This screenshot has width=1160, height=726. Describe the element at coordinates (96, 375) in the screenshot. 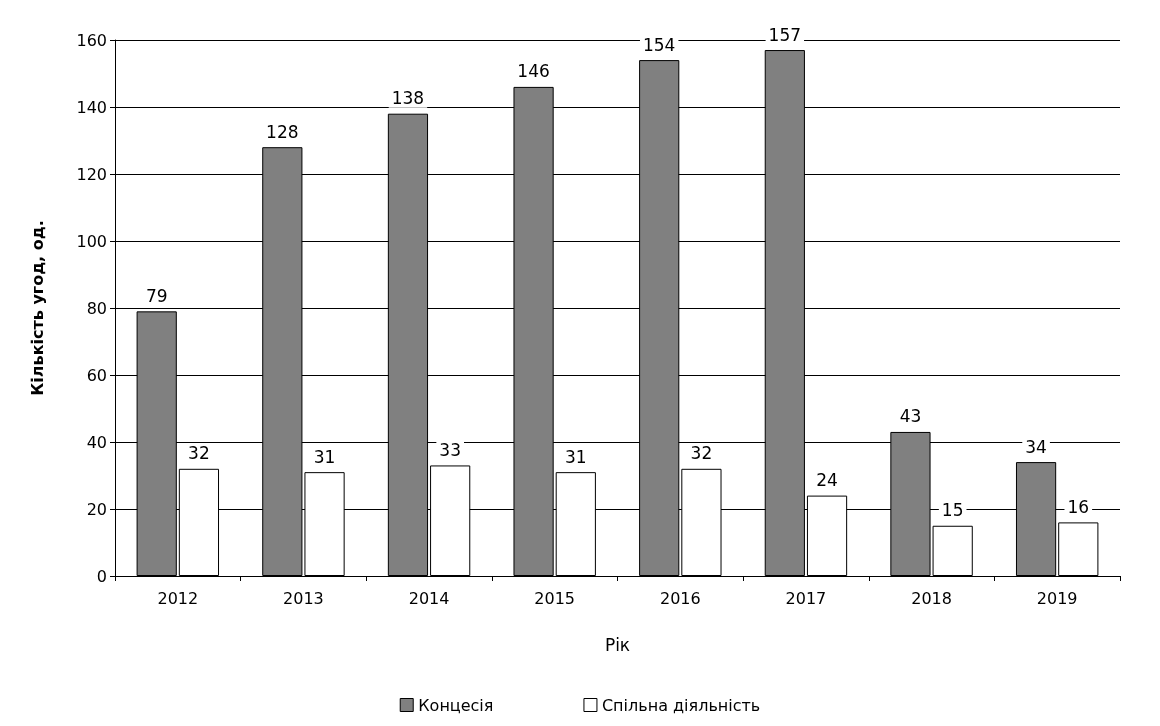

I see `y-tick-label: 60` at that location.